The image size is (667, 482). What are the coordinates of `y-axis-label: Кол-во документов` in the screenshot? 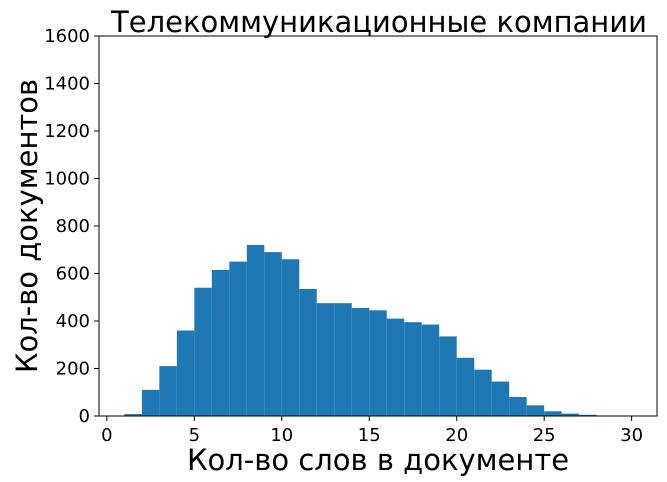 It's located at (27, 226).